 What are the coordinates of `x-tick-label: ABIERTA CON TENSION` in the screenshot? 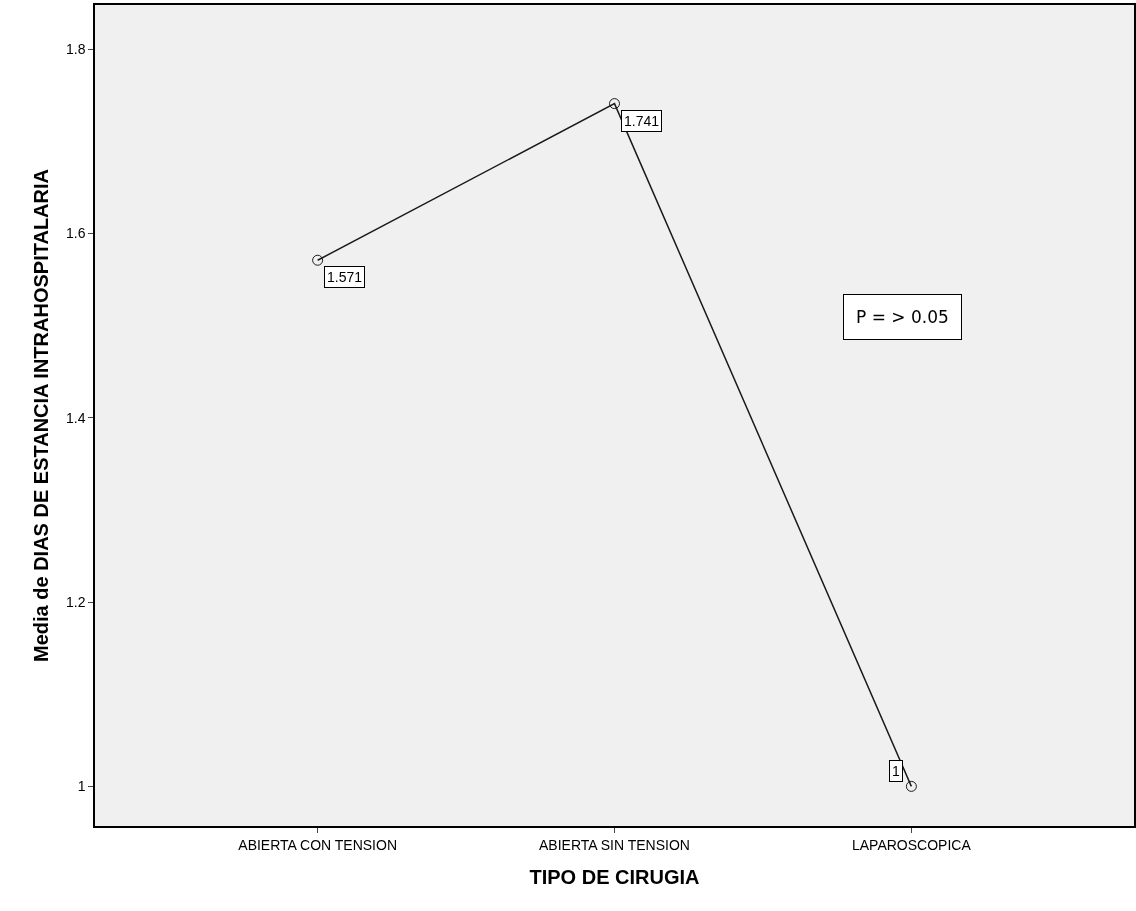 It's located at (317, 844).